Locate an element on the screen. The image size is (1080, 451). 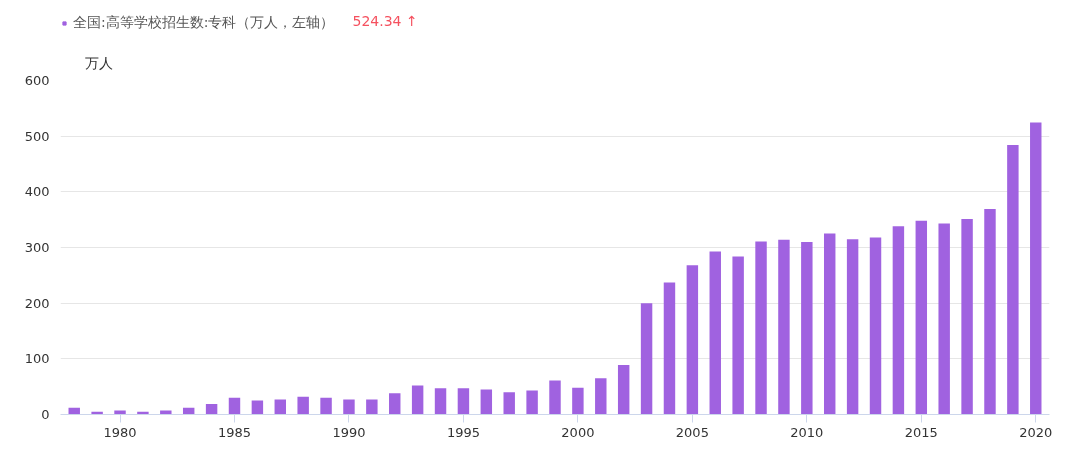
x-tick-label: 2010 is located at coordinates (807, 432).